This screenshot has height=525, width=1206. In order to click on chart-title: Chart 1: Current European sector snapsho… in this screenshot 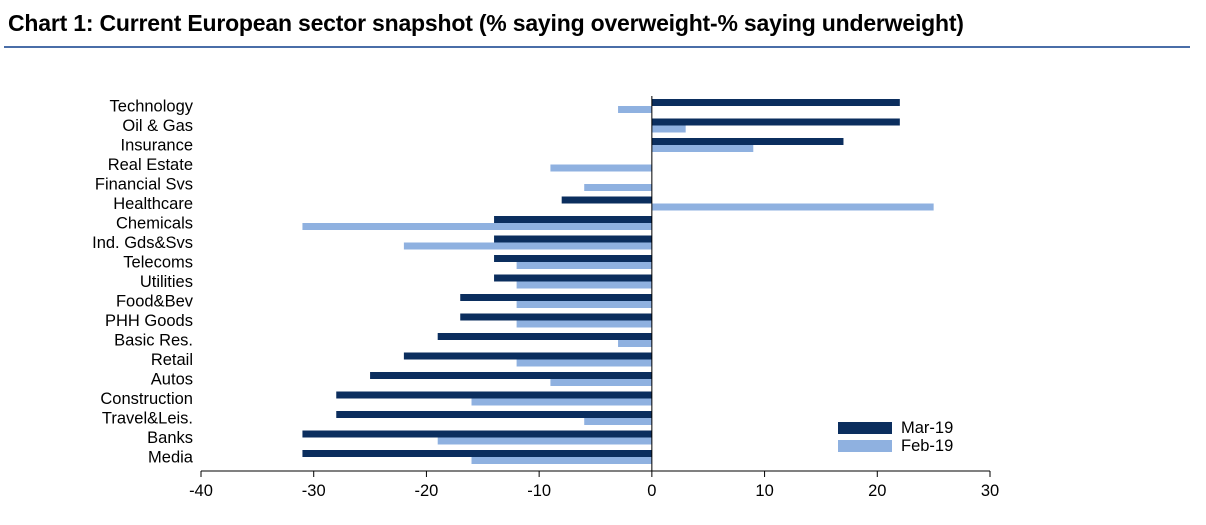, I will do `click(486, 23)`.